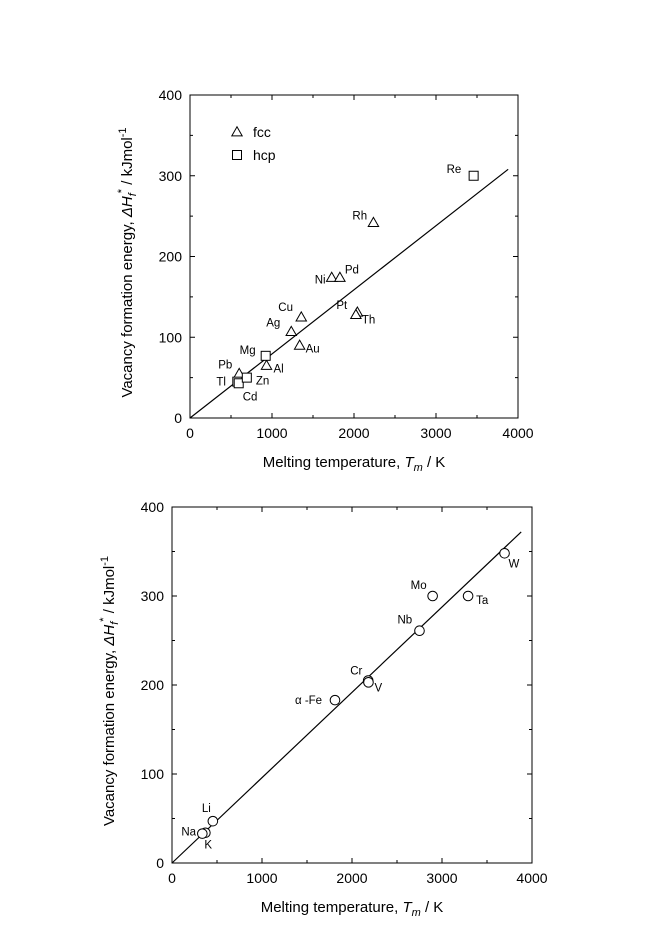 The image size is (648, 927). What do you see at coordinates (237, 131) in the screenshot?
I see `legend-marker-fcc` at bounding box center [237, 131].